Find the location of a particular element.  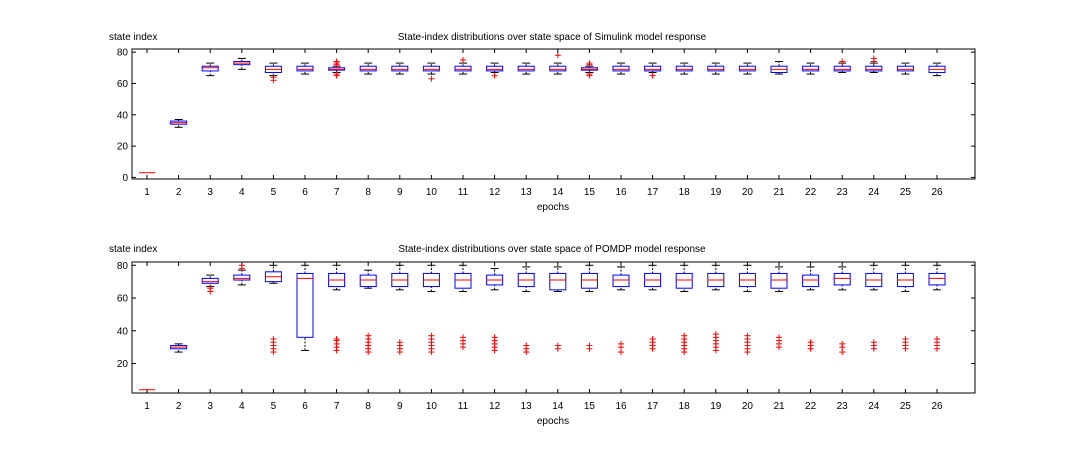

x-tick-label: 4 is located at coordinates (242, 406).